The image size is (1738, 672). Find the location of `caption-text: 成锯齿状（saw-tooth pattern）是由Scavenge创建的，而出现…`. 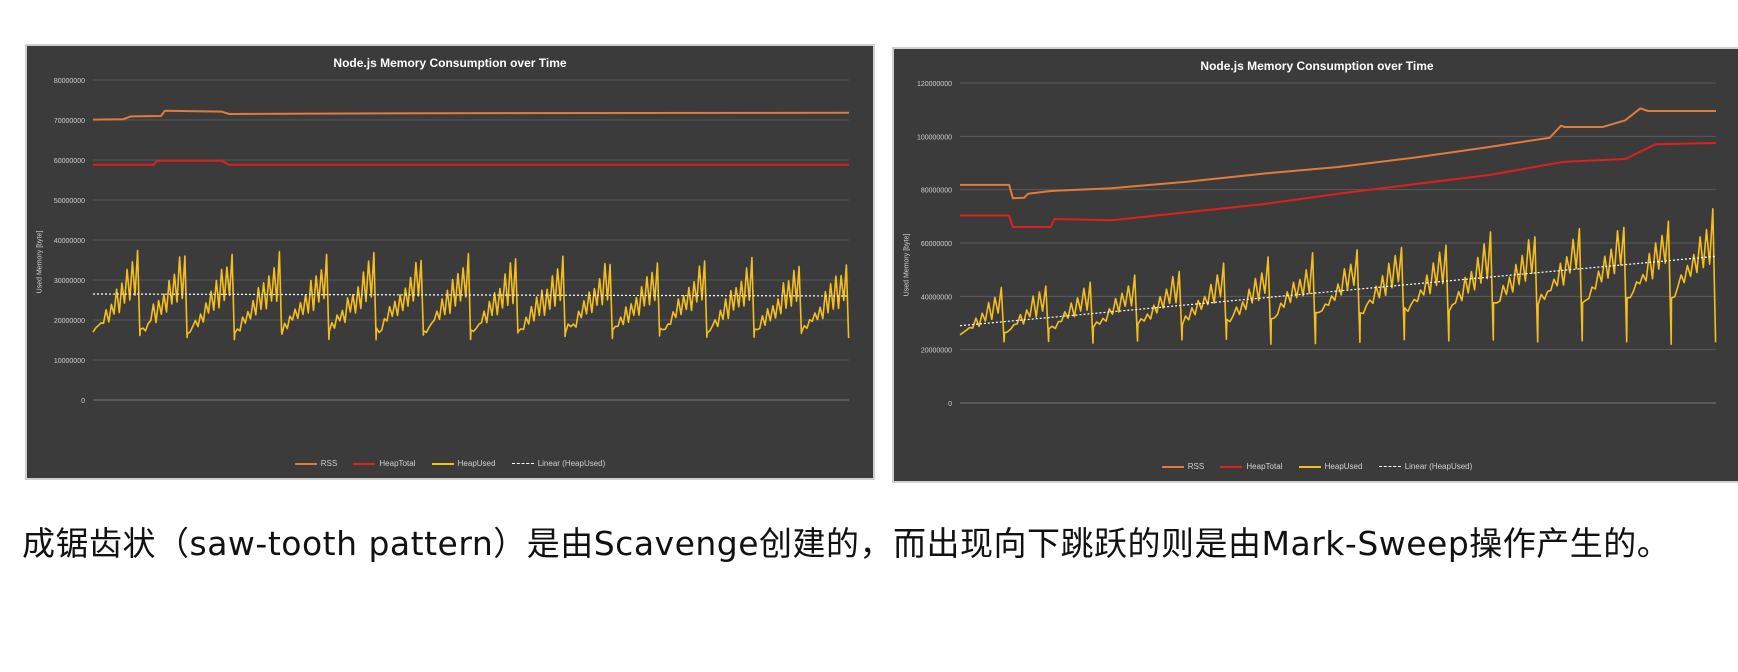

caption-text: 成锯齿状（saw-tooth pattern）是由Scavenge创建的，而出现… is located at coordinates (846, 543).